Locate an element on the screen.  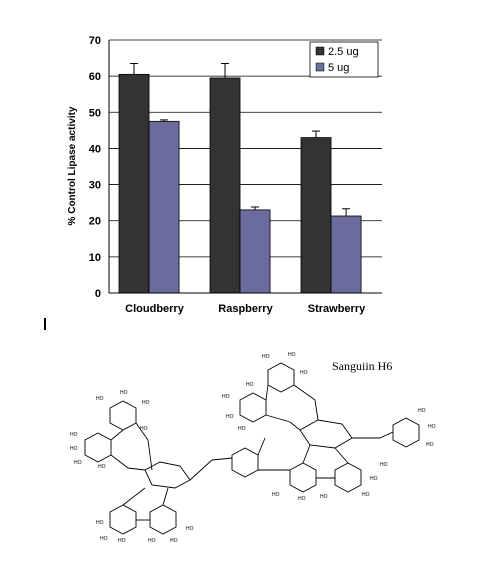
y-tick-label: 20 is located at coordinates (95, 222).